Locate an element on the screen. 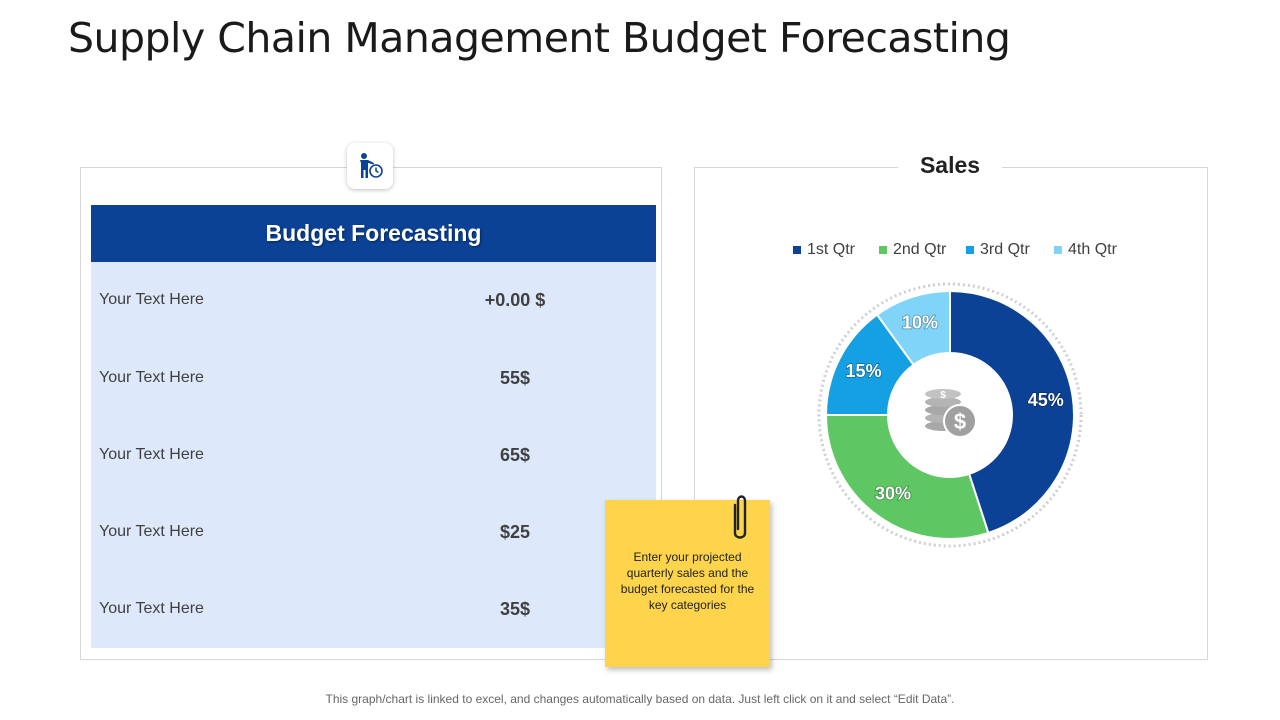  legend-item: 1st Qtr is located at coordinates (824, 250).